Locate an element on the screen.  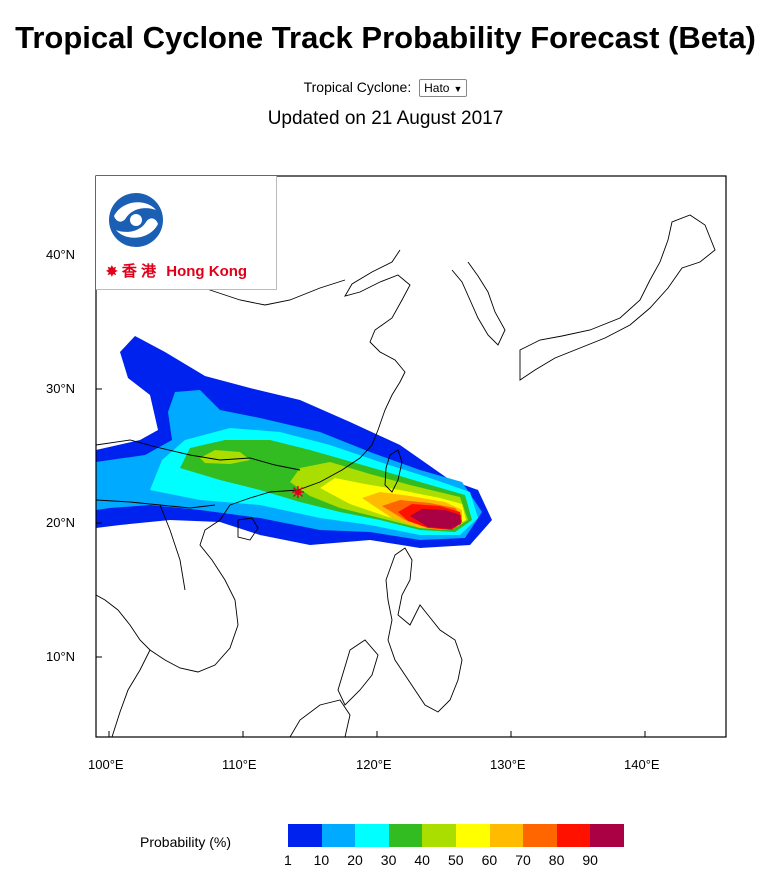
bauhinia-icon: ✸ is located at coordinates (112, 271).